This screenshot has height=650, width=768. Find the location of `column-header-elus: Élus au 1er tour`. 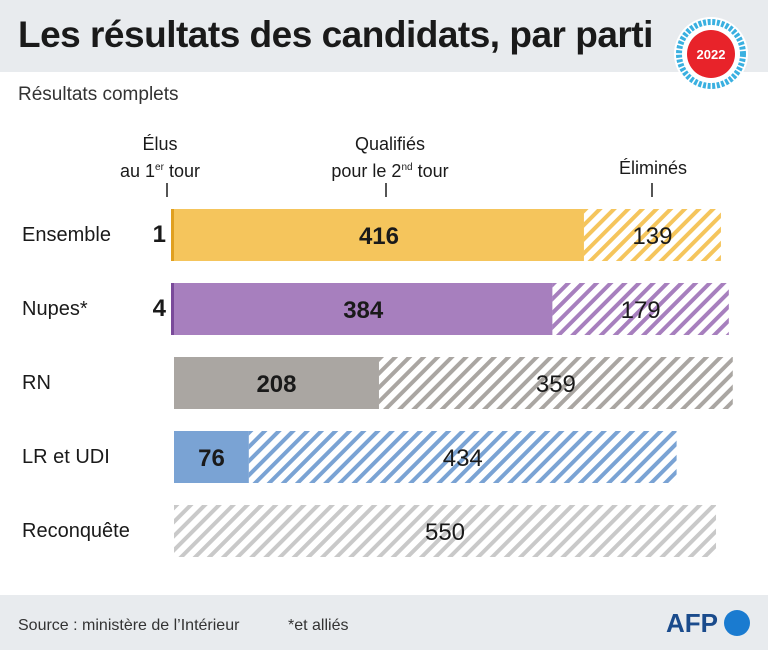

column-header-elus: Élus au 1er tour is located at coordinates (160, 157).